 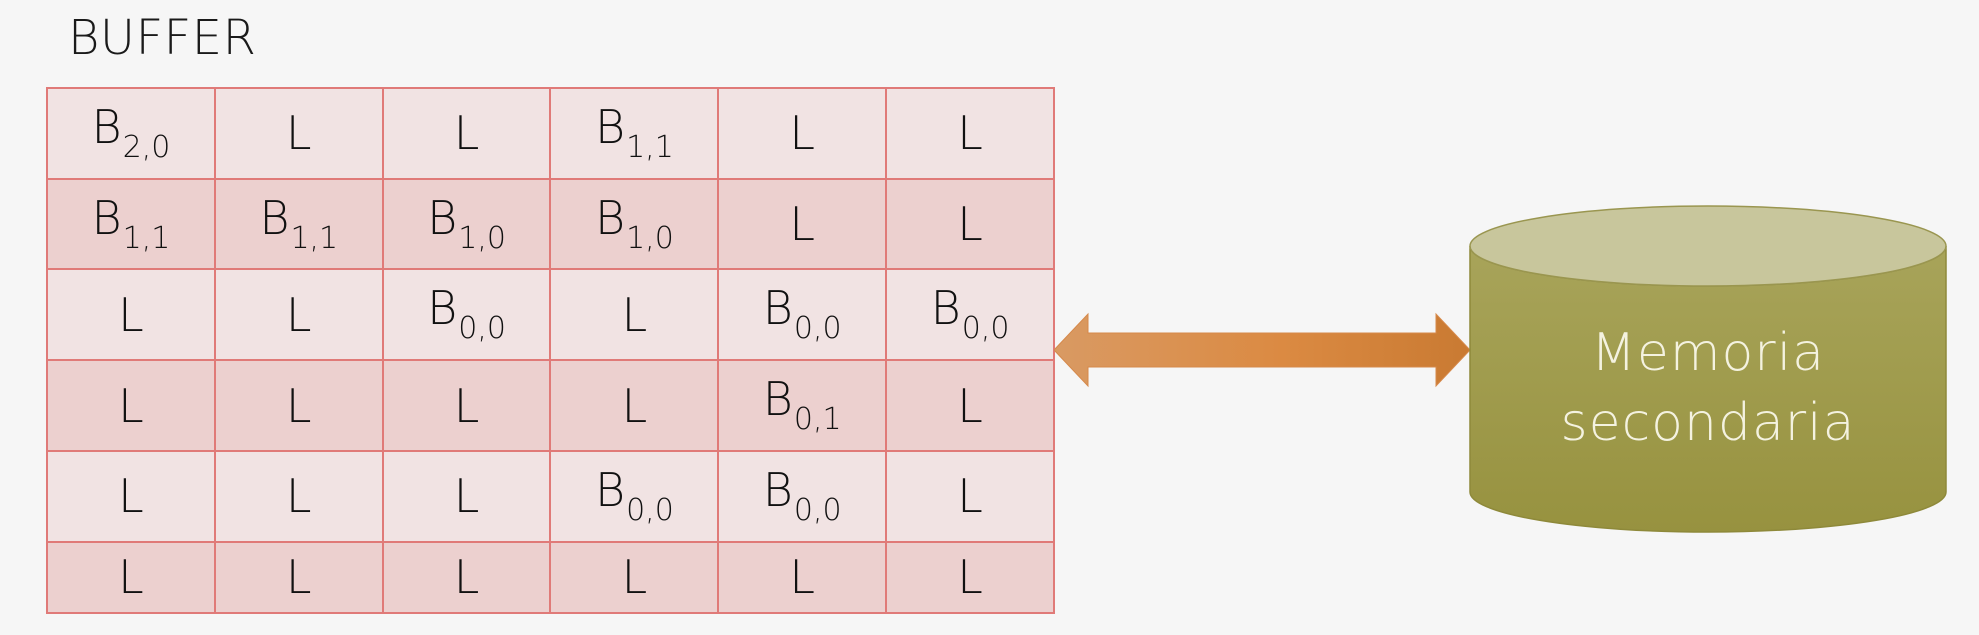 I want to click on buffer-row: B1,1 B1,1 B1,0 B1,0 L L, so click(x=550, y=224).